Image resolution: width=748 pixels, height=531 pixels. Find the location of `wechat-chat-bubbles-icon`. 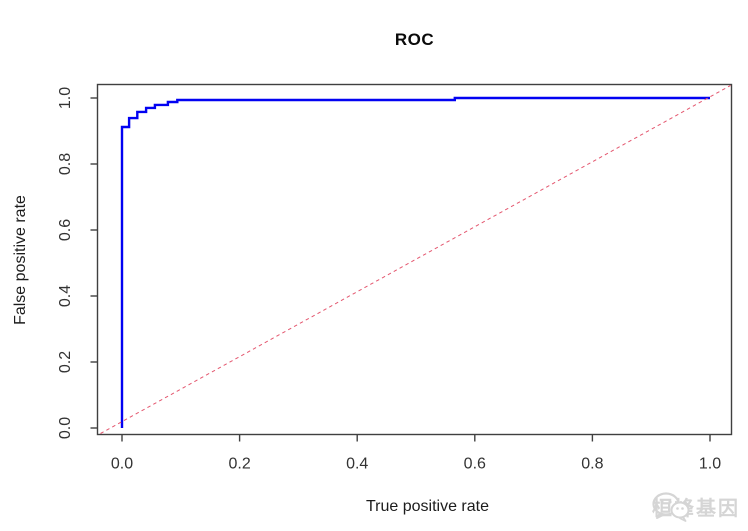

wechat-chat-bubbles-icon is located at coordinates (671, 507).